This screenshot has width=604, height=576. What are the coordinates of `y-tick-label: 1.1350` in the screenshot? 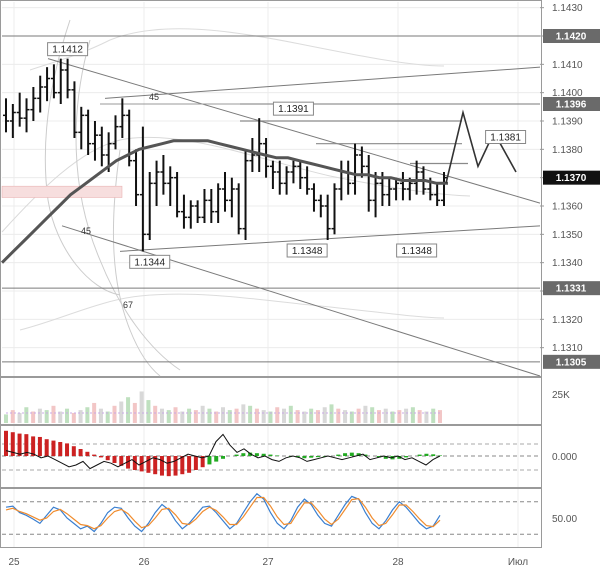 It's located at (567, 235).